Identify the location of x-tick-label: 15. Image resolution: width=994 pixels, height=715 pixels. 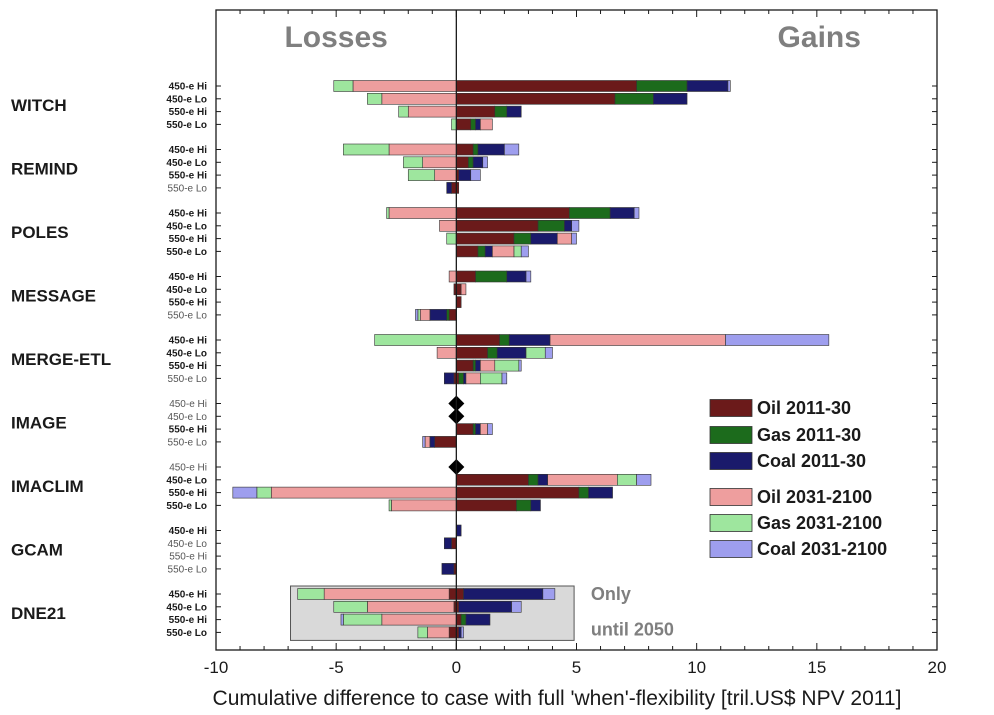
(816, 667).